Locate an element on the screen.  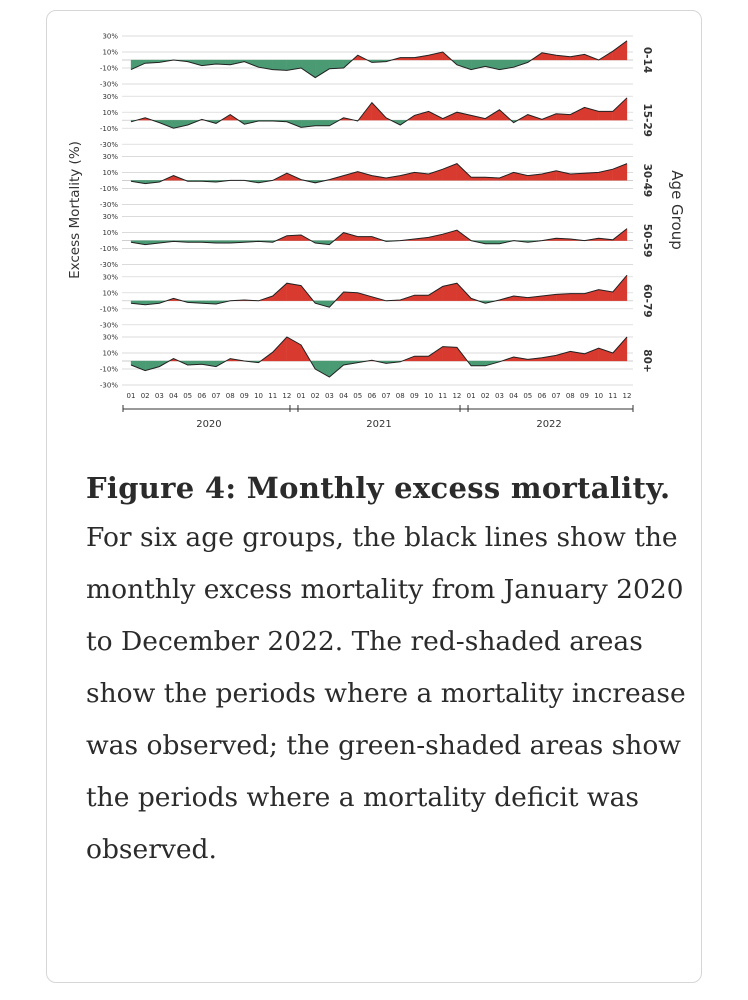
age-group-axis-label: Age Group is located at coordinates (677, 209).